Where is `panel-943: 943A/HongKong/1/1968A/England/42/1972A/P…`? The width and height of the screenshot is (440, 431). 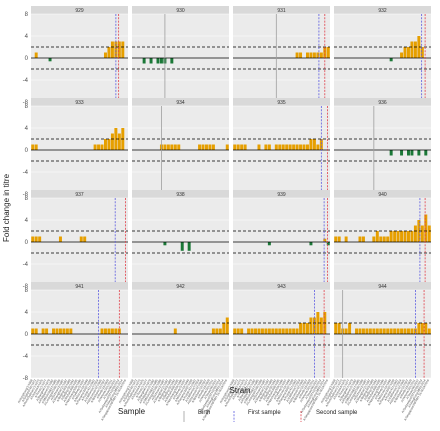 panel-943: 943A/HongKong/1/1968A/England/42/1972A/P… is located at coordinates (274, 351).